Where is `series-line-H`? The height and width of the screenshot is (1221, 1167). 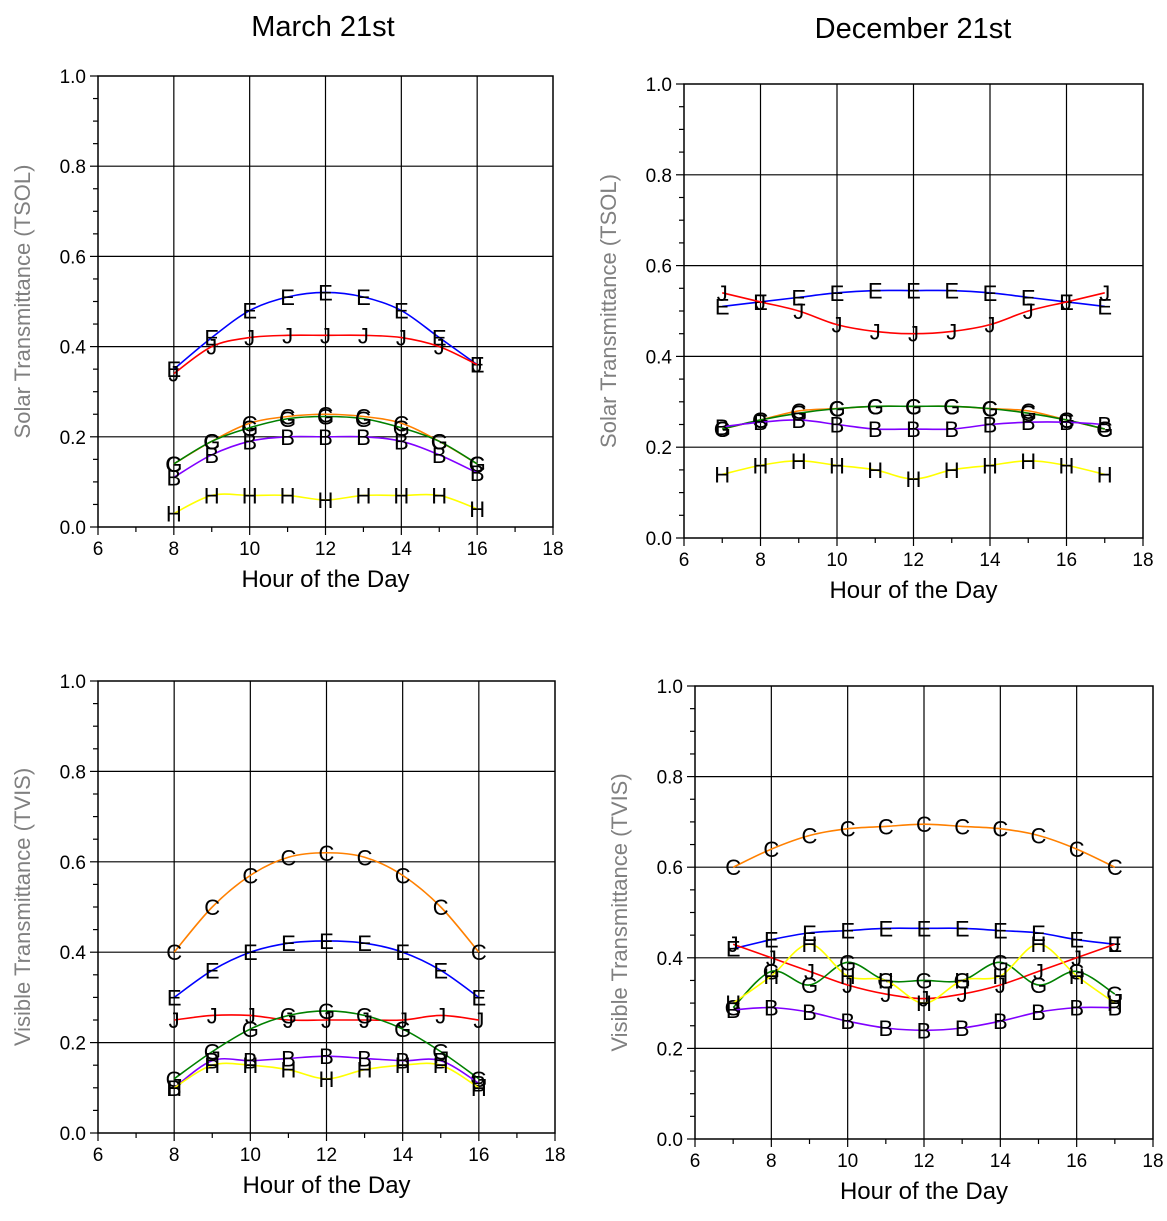 series-line-H is located at coordinates (326, 1075).